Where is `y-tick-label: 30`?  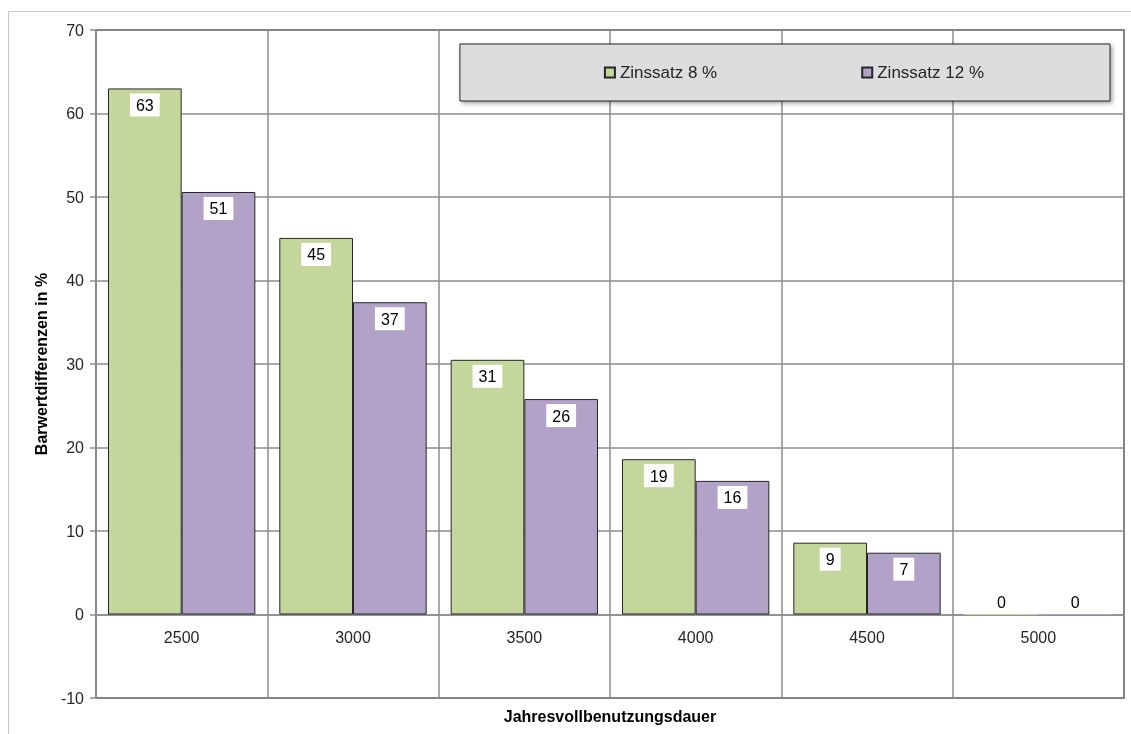
y-tick-label: 30 is located at coordinates (75, 364).